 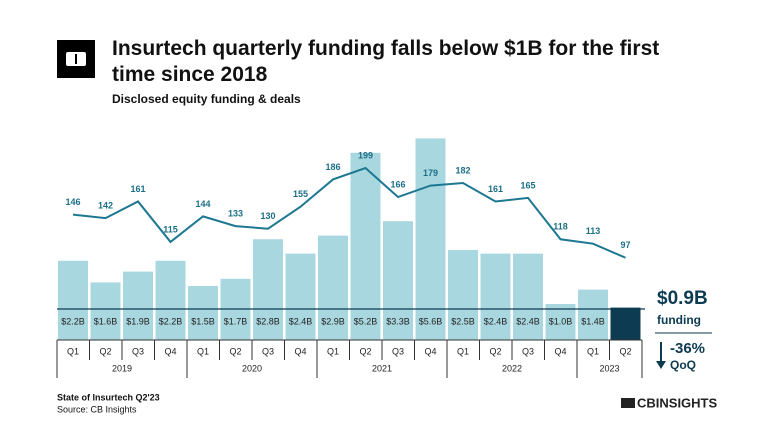 I want to click on group-label: 2020, so click(x=252, y=368).